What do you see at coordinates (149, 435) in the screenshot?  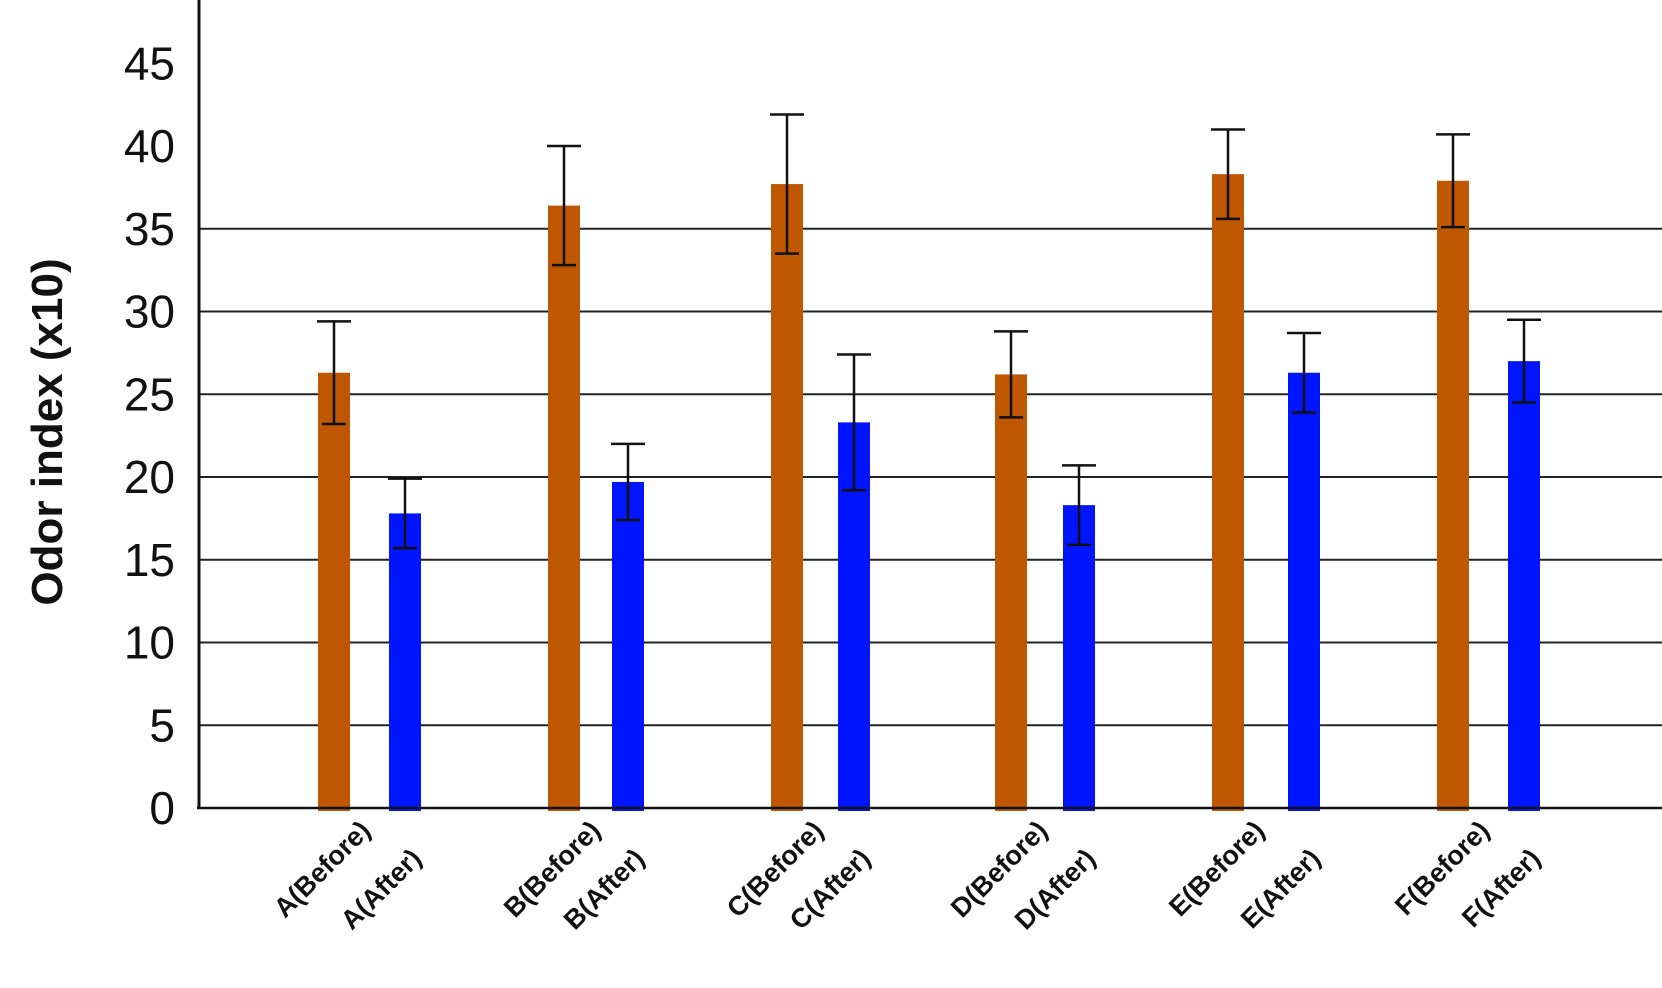 I see `y-tick-labels: 0 5 10 15 20 25 30 35 40 45` at bounding box center [149, 435].